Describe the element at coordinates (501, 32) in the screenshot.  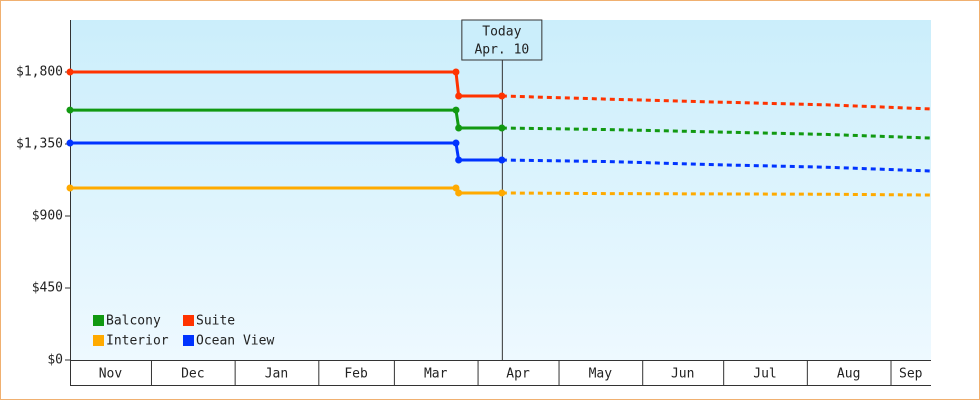
I see `today-label: Today` at that location.